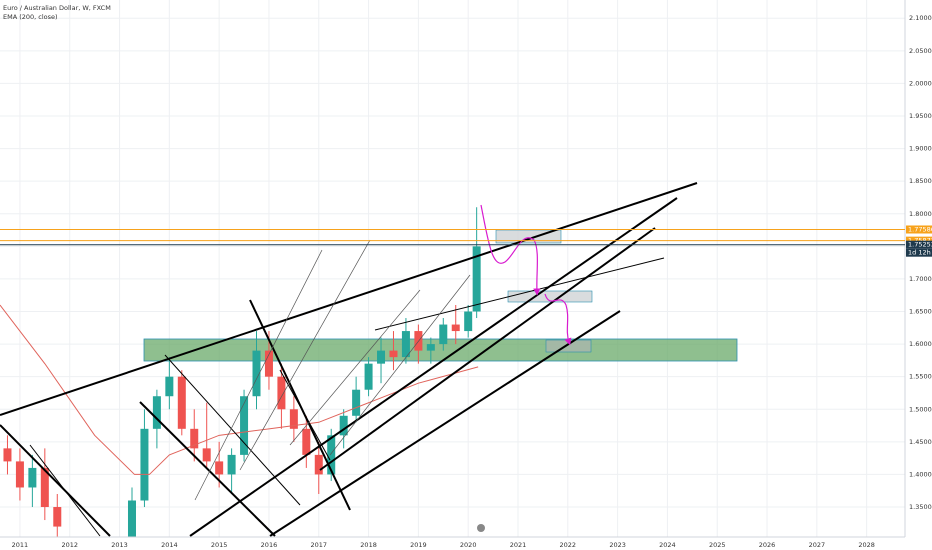  What do you see at coordinates (920, 279) in the screenshot?
I see `y-tick-label: 1.70000` at bounding box center [920, 279].